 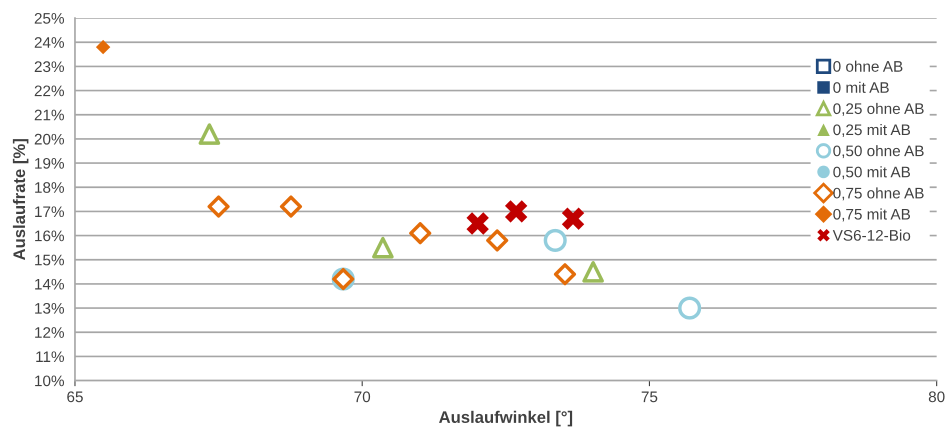 I want to click on x-tick-label: 70, so click(x=362, y=396).